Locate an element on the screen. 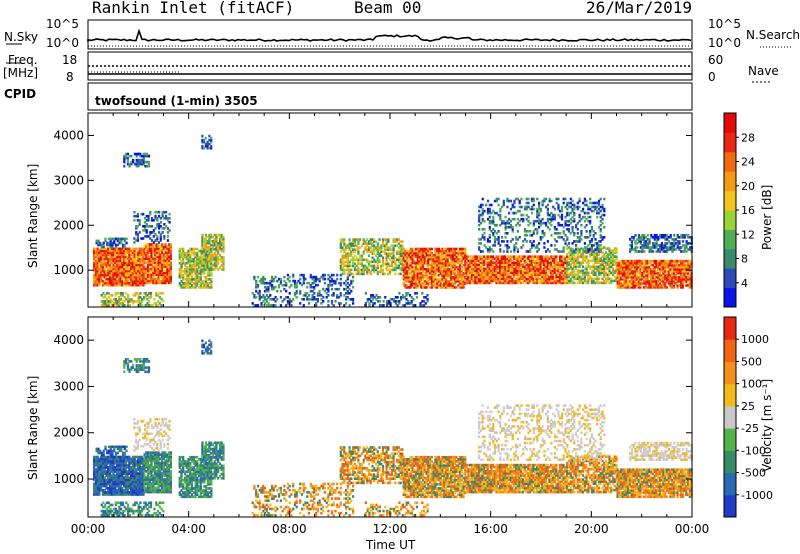  cpid-label: CPID is located at coordinates (20, 94).